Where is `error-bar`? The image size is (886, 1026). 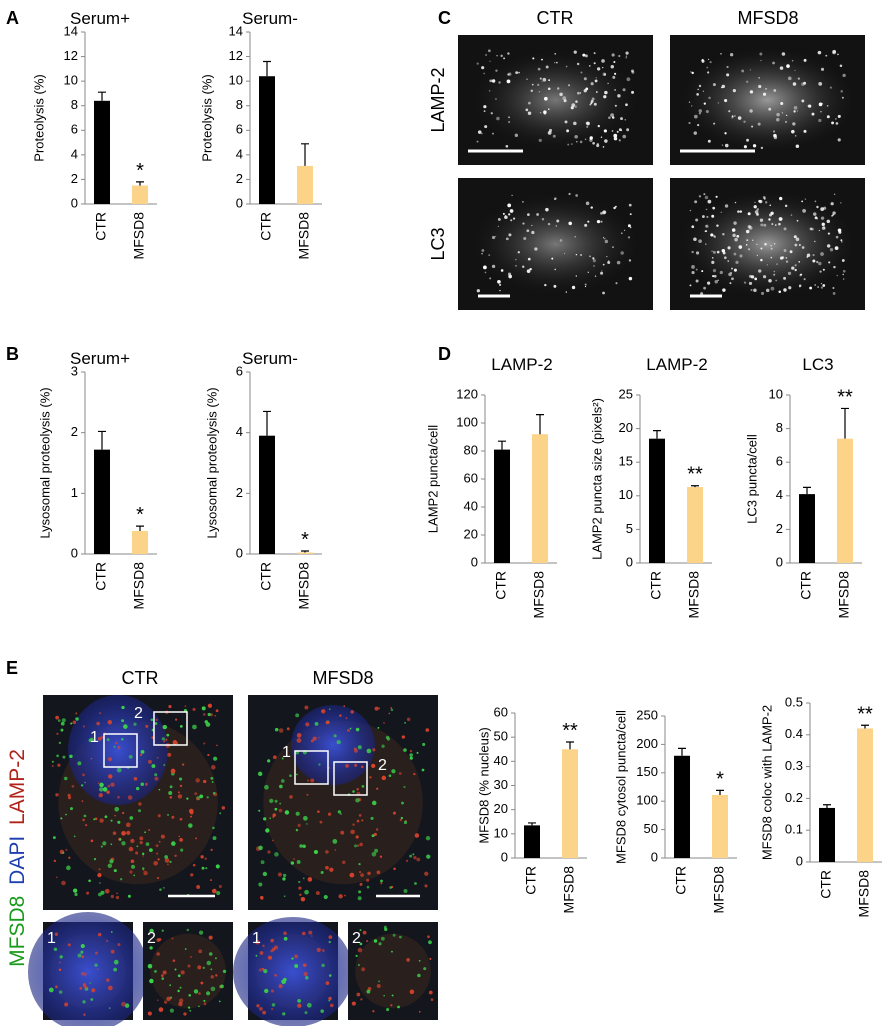
error-bar is located at coordinates (305, 551).